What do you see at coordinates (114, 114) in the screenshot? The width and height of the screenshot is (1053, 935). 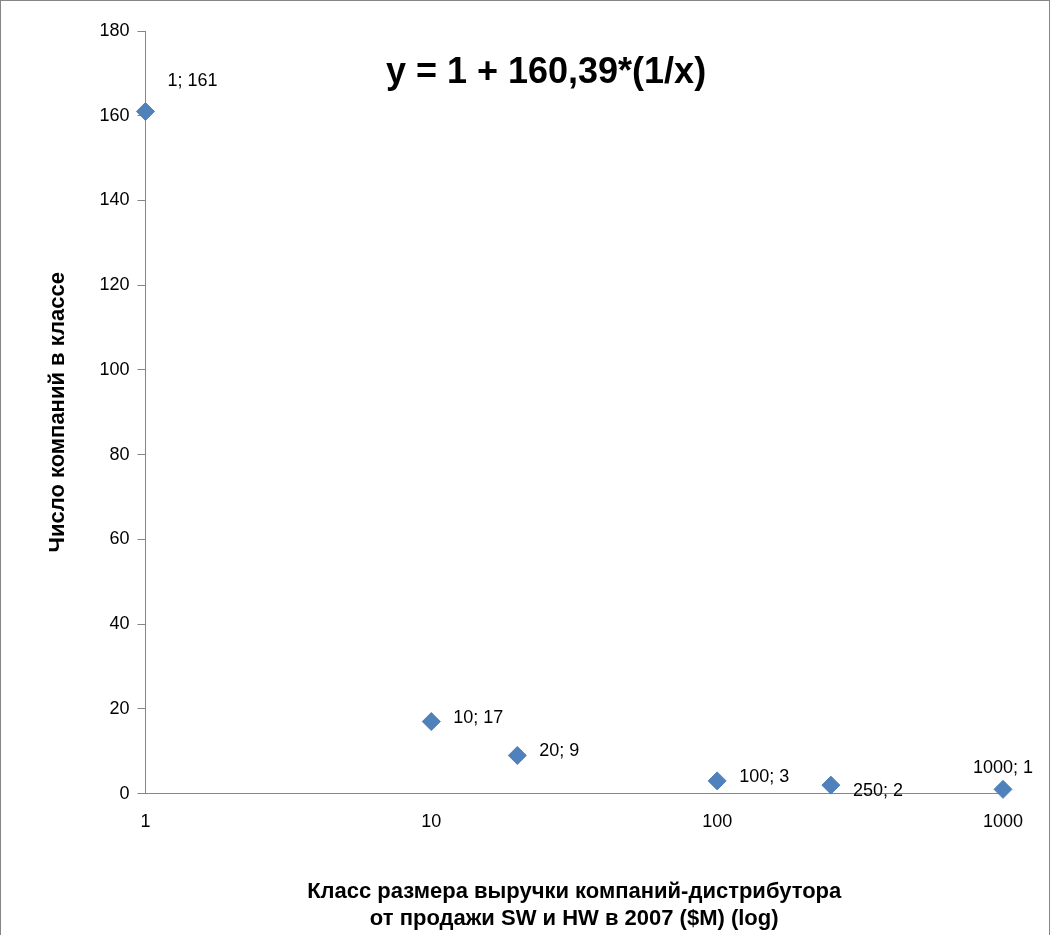 I see `y-tick-label: 160` at bounding box center [114, 114].